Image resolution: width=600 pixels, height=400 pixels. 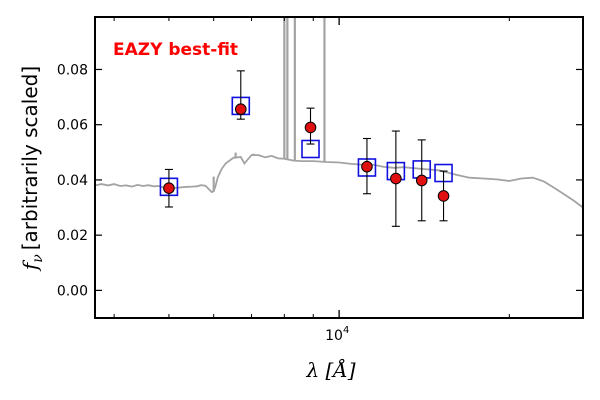 I want to click on ylabel-rest: [arbitrarily scaled], so click(x=30, y=158).